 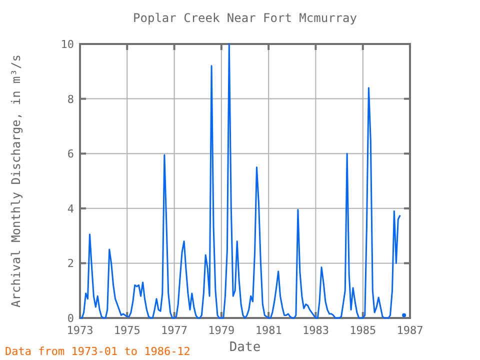 I want to click on x-tick-label: 1985, so click(x=363, y=330).